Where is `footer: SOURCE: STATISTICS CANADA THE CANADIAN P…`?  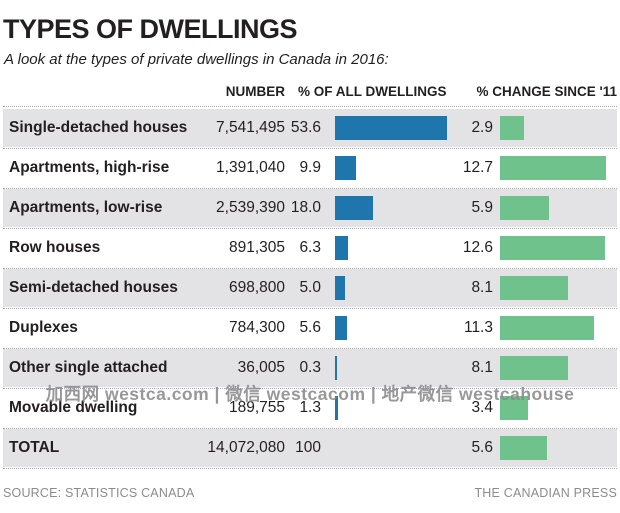
footer: SOURCE: STATISTICS CANADA THE CANADIAN P… is located at coordinates (310, 493).